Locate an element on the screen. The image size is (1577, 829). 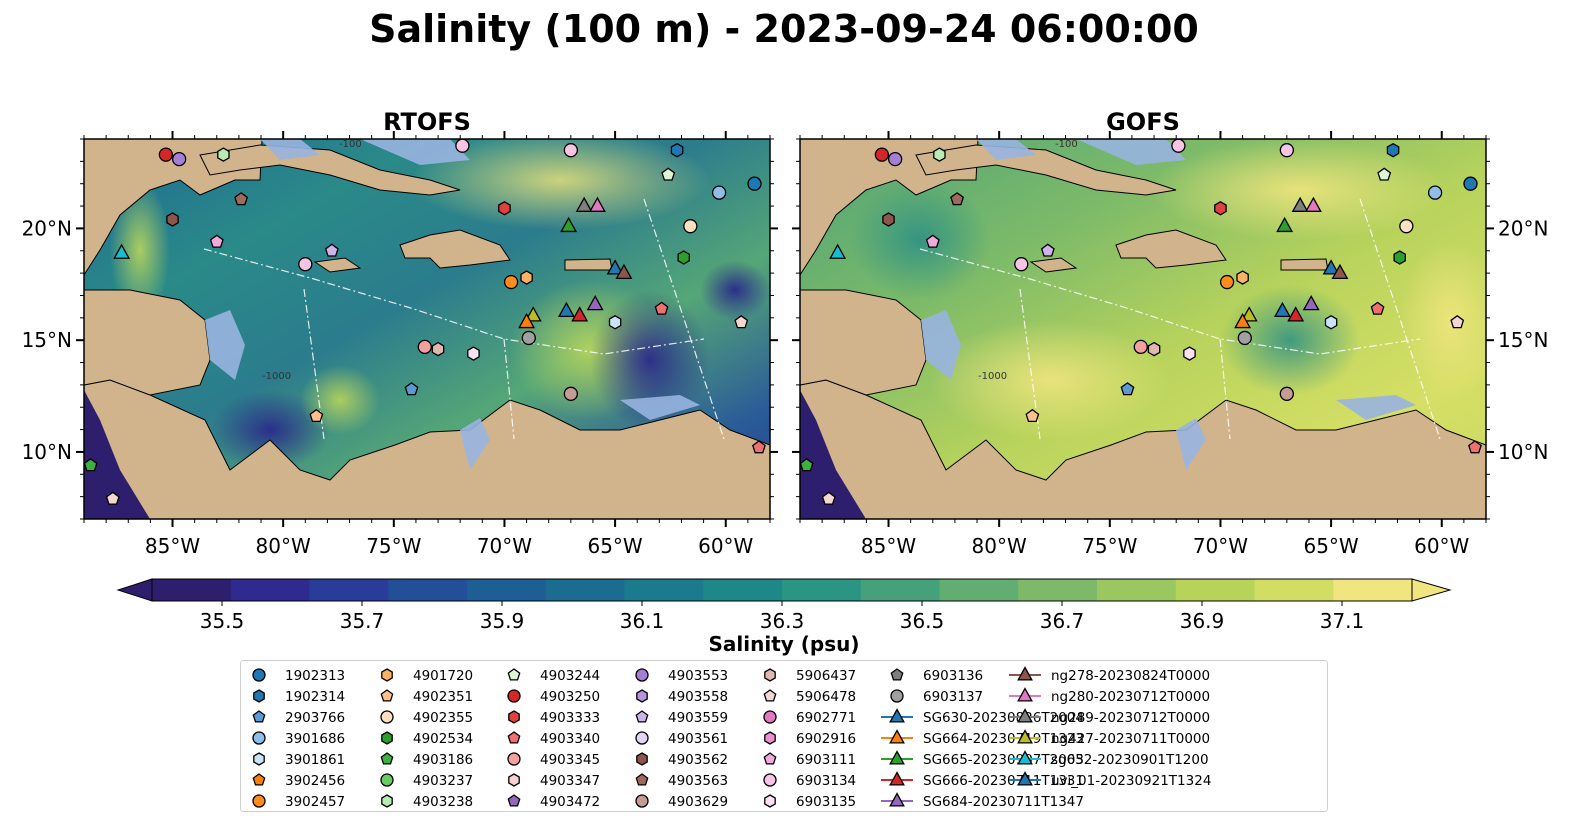
legend-label: 3901686 is located at coordinates (315, 739).